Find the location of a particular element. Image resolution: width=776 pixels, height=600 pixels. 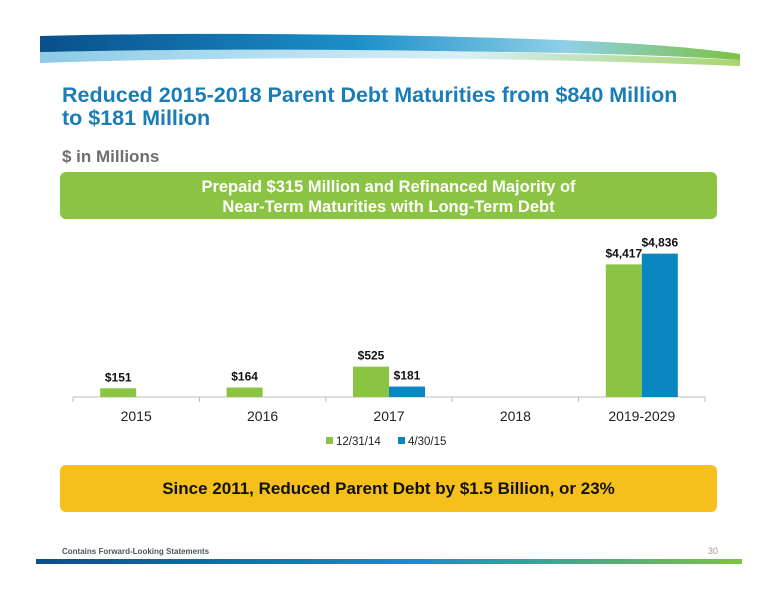

bar-4/30/15-2017 is located at coordinates (407, 391).